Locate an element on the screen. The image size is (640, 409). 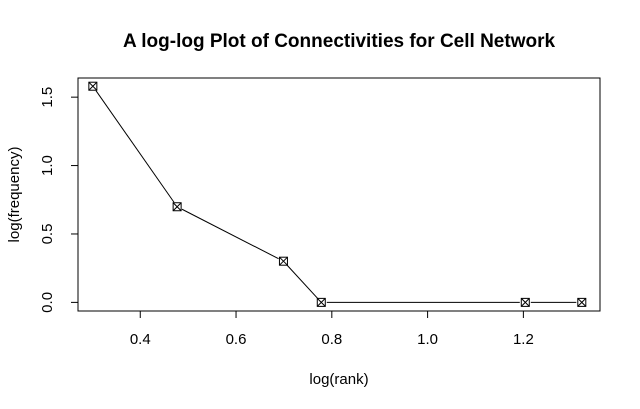
y-tick-label: 1.0 is located at coordinates (47, 165).